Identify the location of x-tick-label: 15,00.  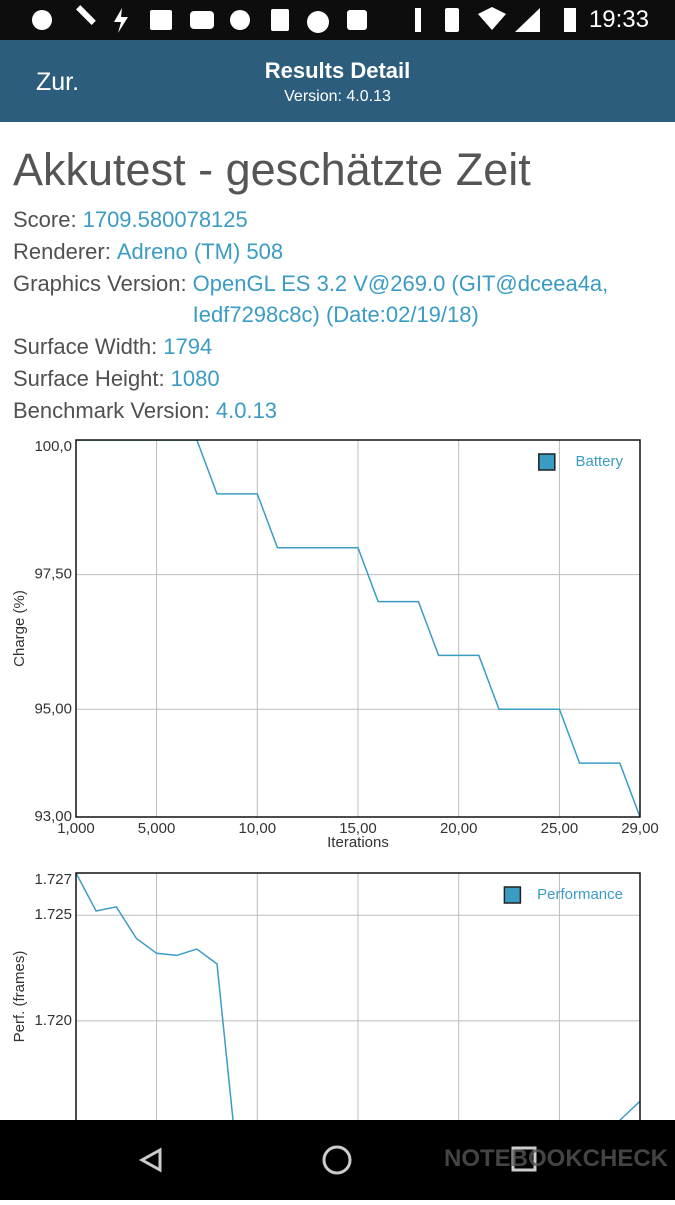
(358, 828).